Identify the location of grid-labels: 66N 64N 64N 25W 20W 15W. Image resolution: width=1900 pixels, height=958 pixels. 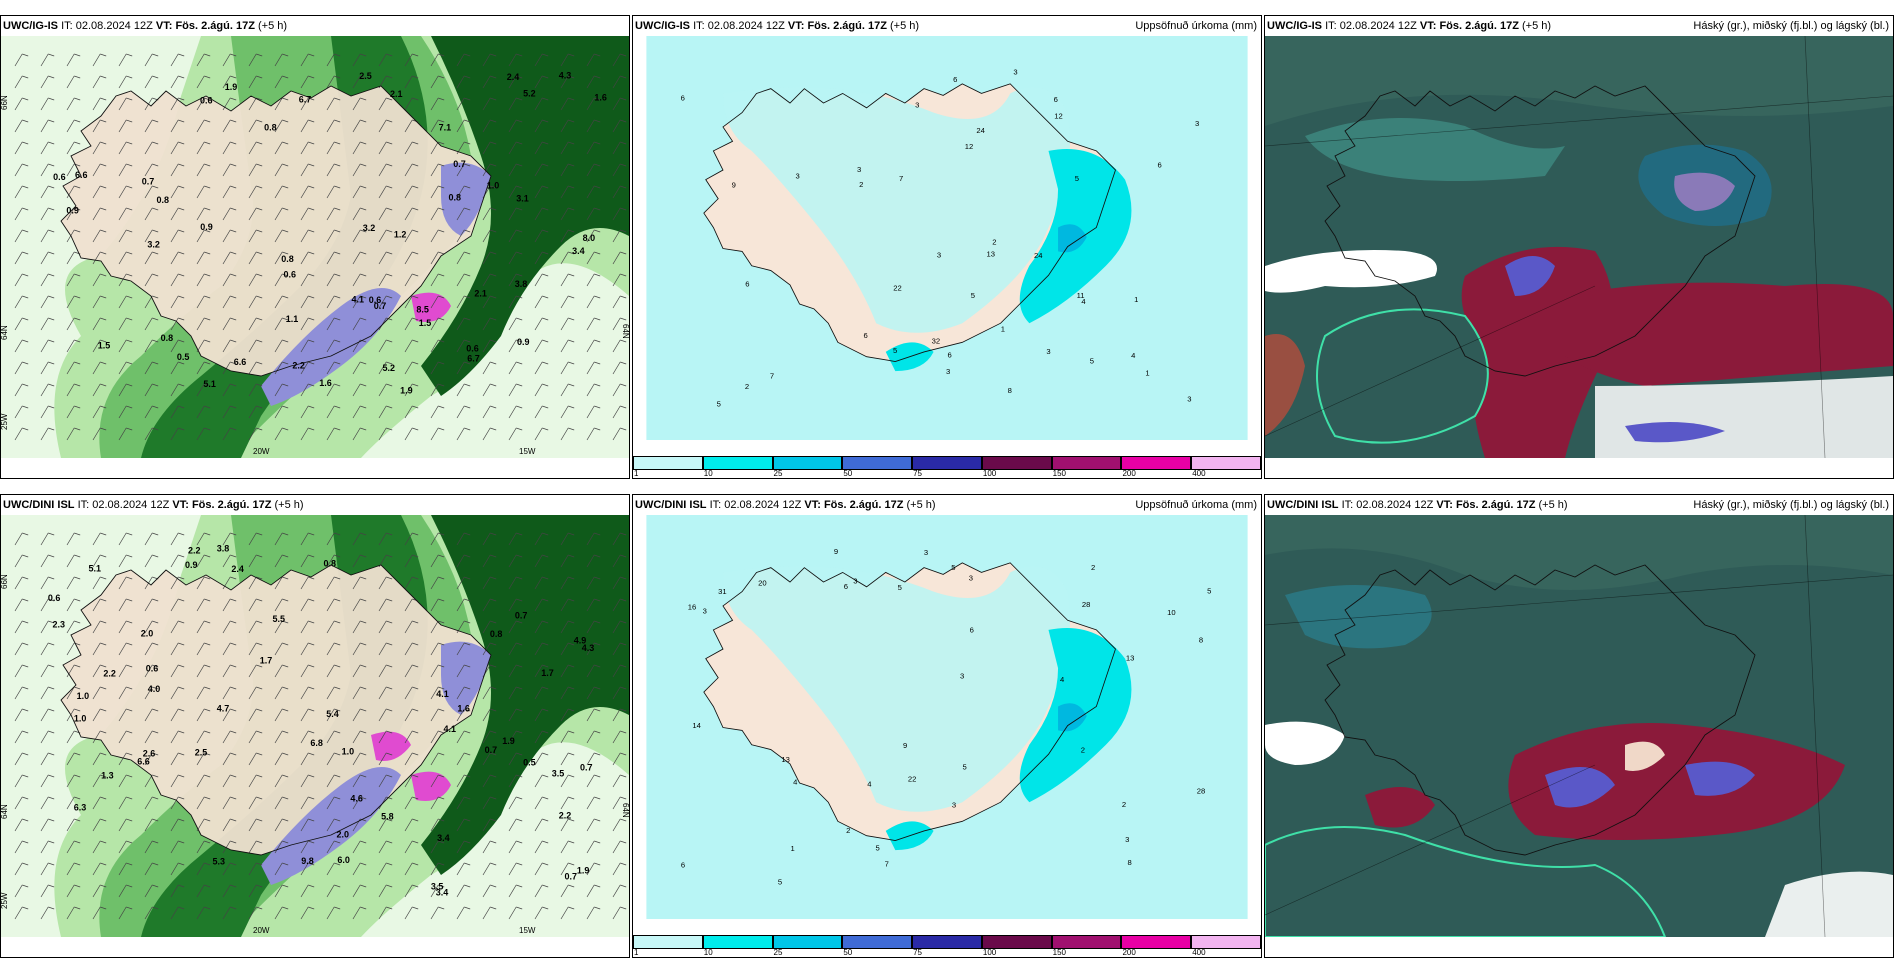
(315, 275).